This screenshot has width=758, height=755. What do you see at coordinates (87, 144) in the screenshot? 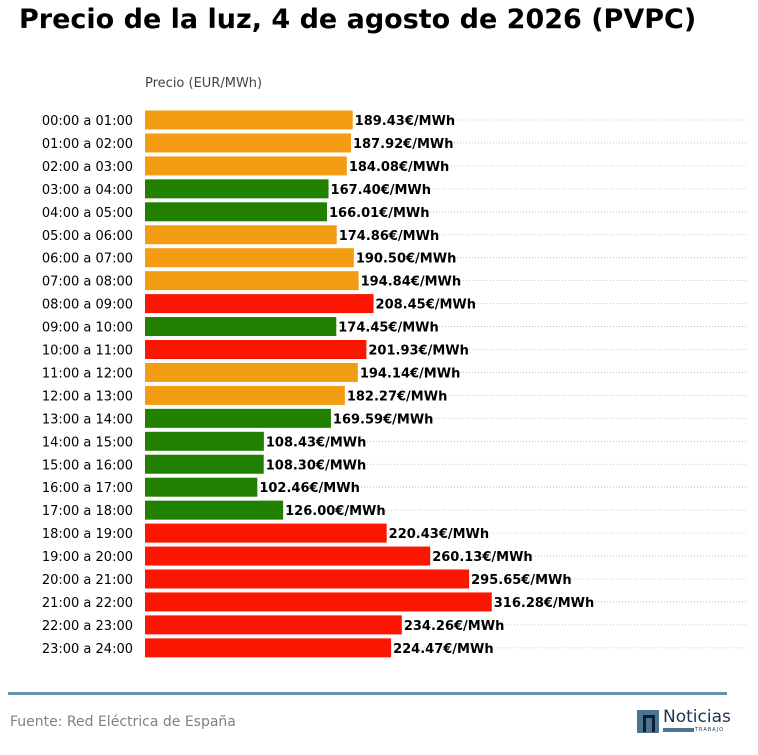
I see `hour-tick-label: 01:00 a 02:00` at bounding box center [87, 144].